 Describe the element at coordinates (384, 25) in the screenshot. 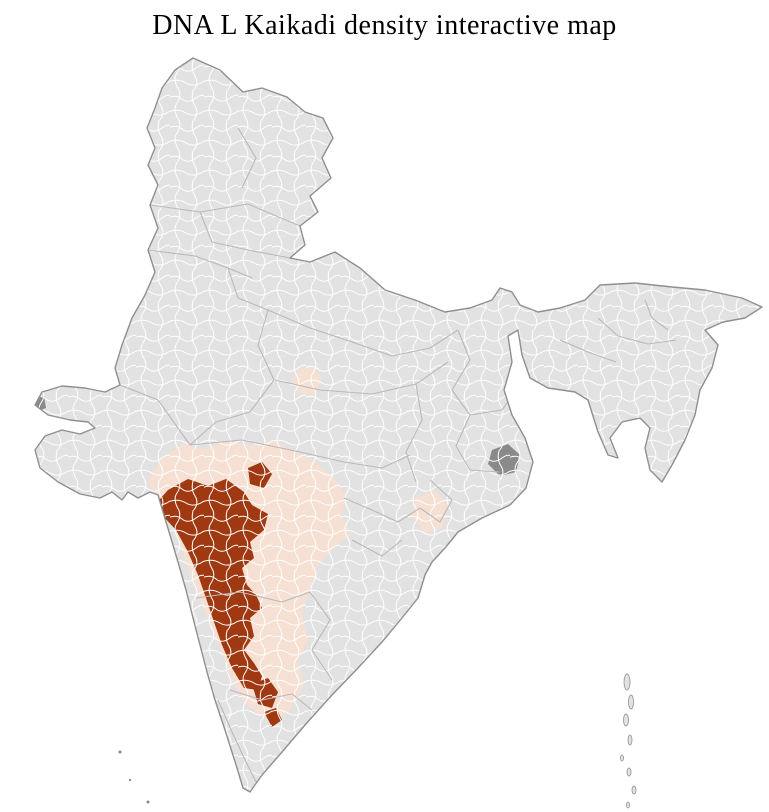

I see `page-title: DNA L Kaikadi density interactive map` at that location.